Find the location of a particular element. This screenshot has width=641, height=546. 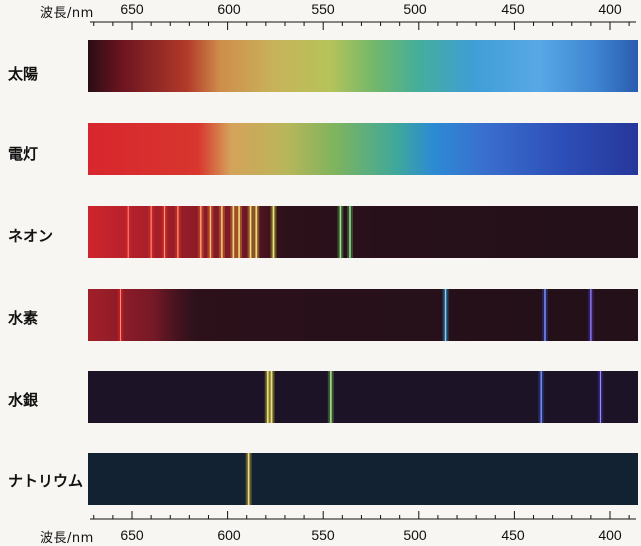

label-neon: ネオン is located at coordinates (31, 236).